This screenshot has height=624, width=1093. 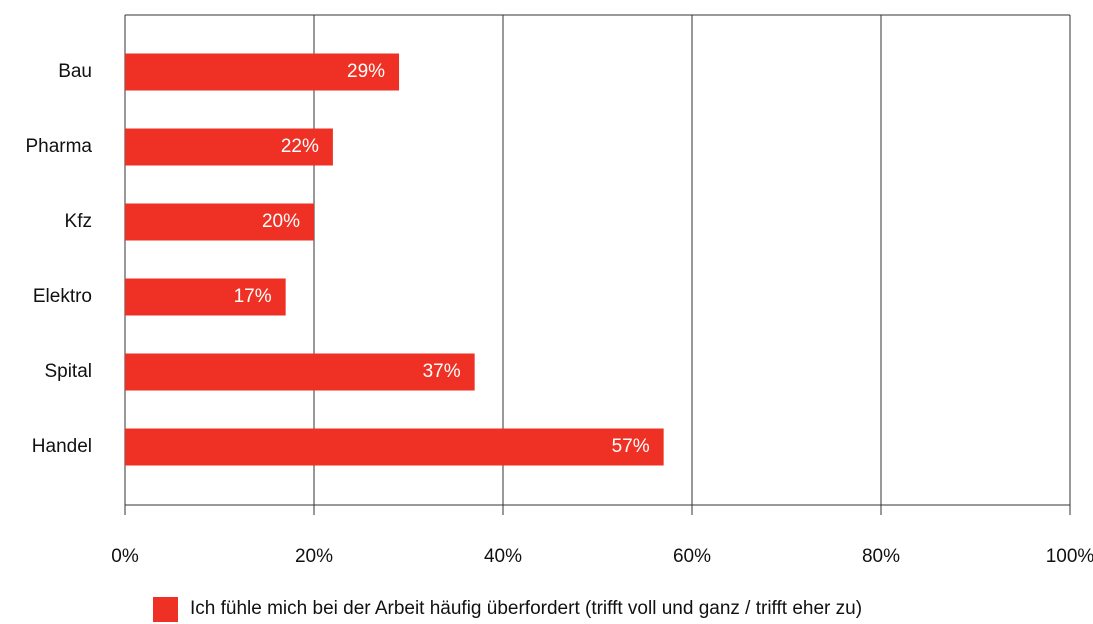 I want to click on x-tick-label: 20%, so click(x=314, y=556).